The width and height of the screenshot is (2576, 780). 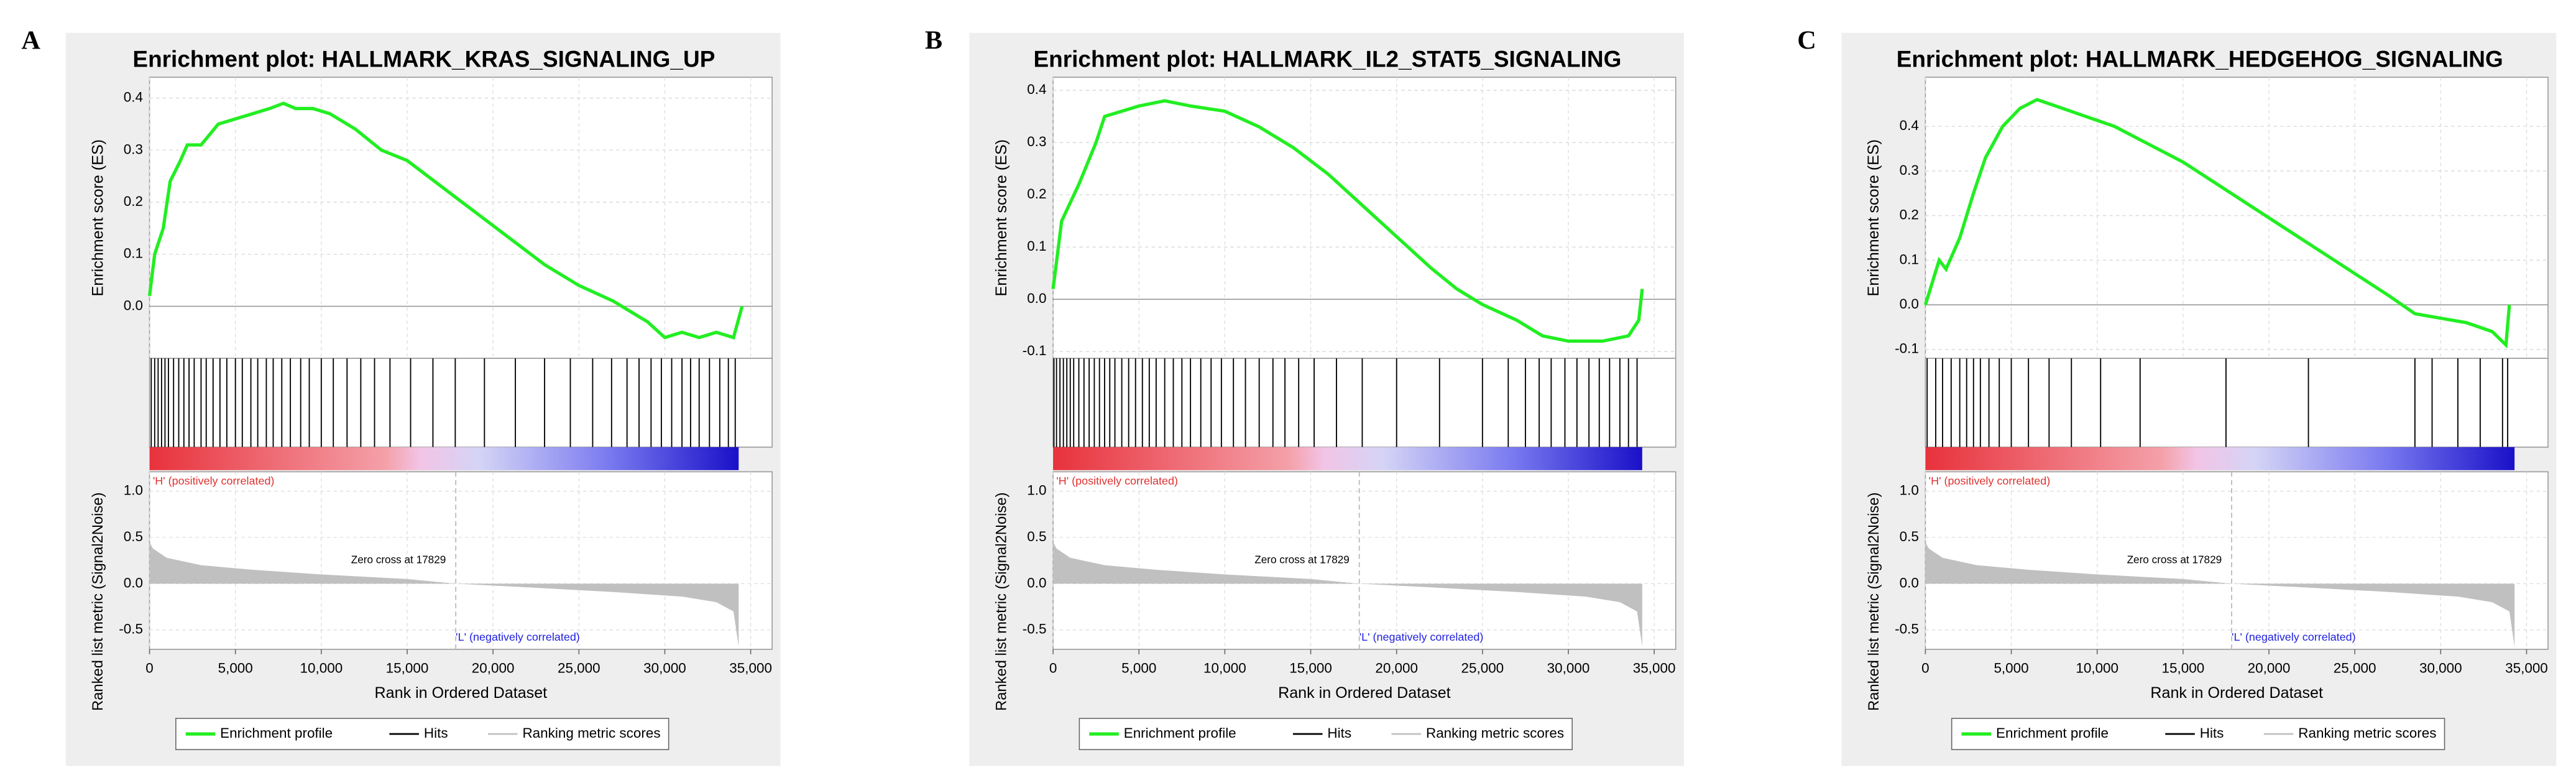 I want to click on panel-label: A, so click(x=30, y=40).